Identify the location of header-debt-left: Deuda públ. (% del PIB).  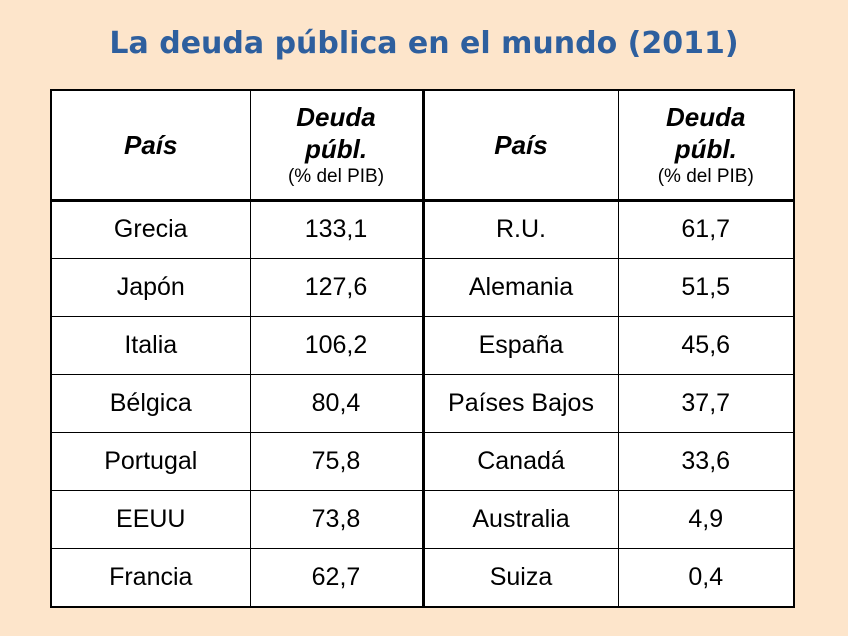
(337, 145).